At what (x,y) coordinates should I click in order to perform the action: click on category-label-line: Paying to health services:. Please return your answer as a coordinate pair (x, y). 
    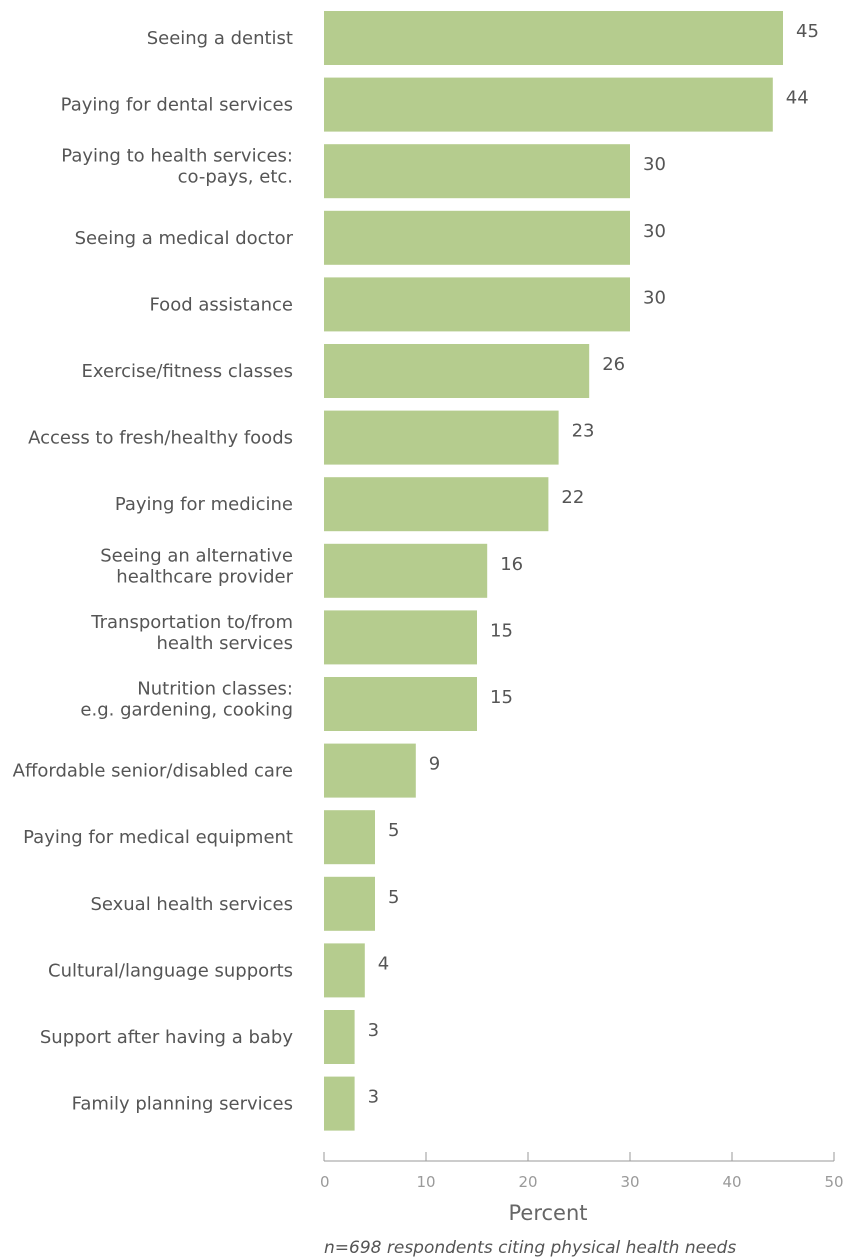
    Looking at the image, I should click on (177, 156).